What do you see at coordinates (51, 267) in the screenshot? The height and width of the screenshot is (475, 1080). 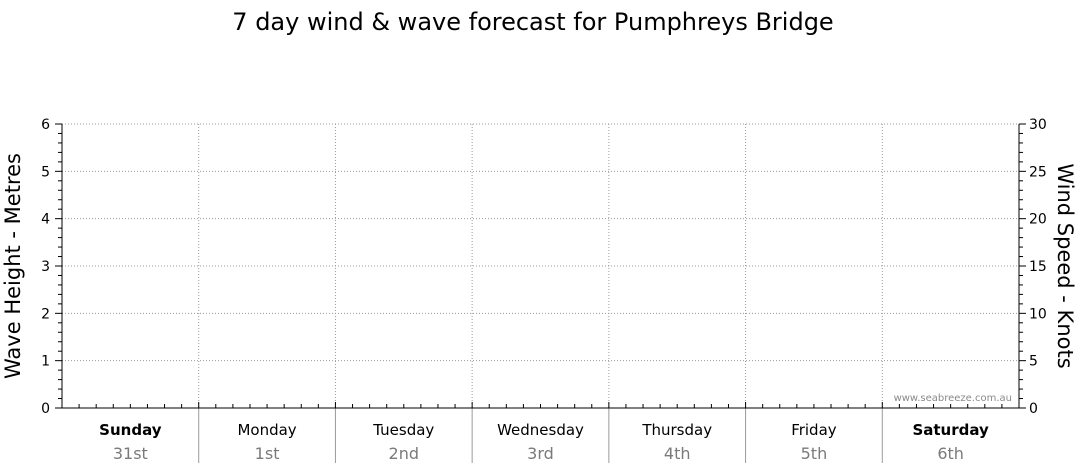 I see `left-axis-ticks: 0 1 2 3 4 5 6` at bounding box center [51, 267].